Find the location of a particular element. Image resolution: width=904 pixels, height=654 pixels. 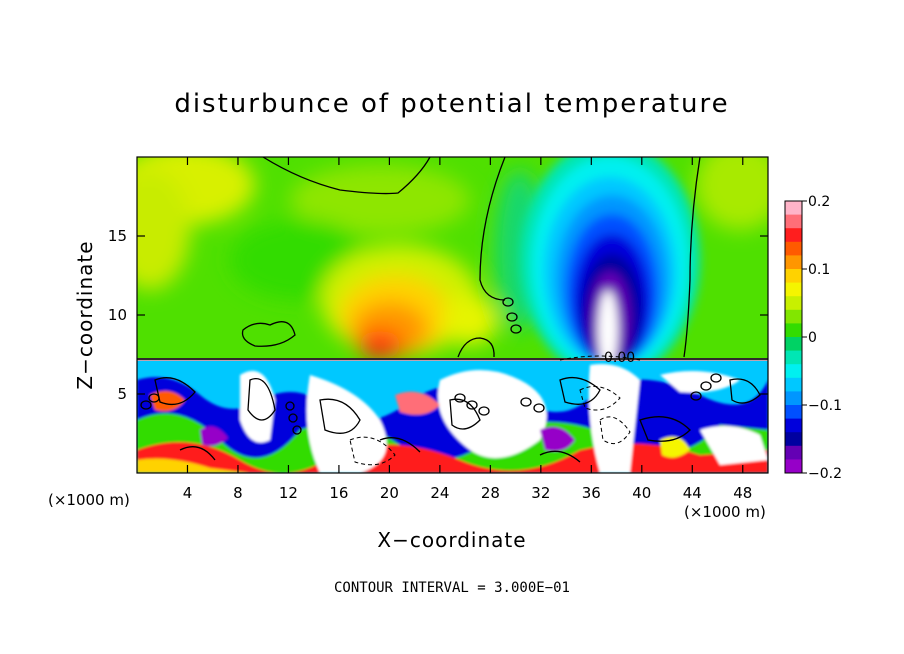

colorbar-tick-label: 0.1 is located at coordinates (819, 270).